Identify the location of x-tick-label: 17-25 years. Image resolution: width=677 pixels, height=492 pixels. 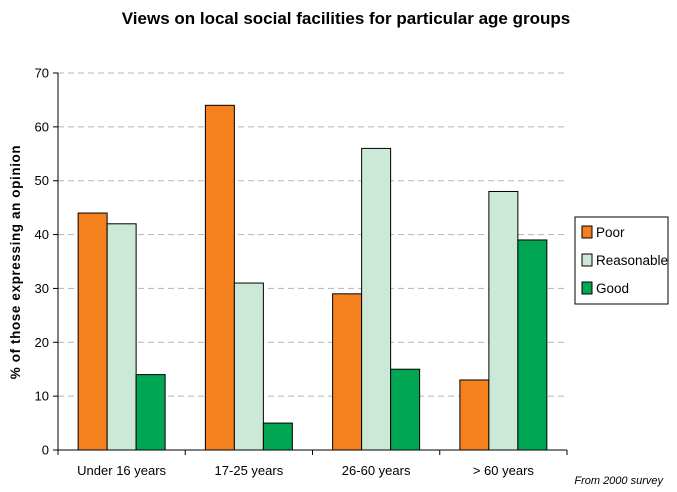
(249, 470).